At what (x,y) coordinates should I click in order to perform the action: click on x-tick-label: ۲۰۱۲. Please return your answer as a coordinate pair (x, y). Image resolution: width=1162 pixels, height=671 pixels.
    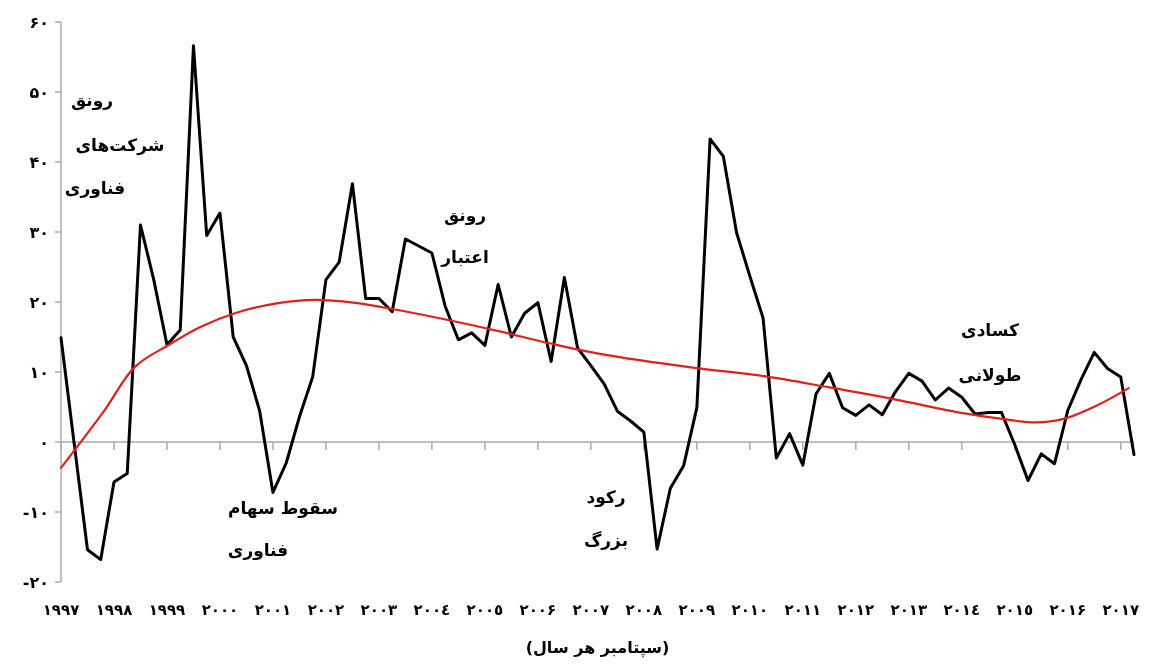
    Looking at the image, I should click on (856, 610).